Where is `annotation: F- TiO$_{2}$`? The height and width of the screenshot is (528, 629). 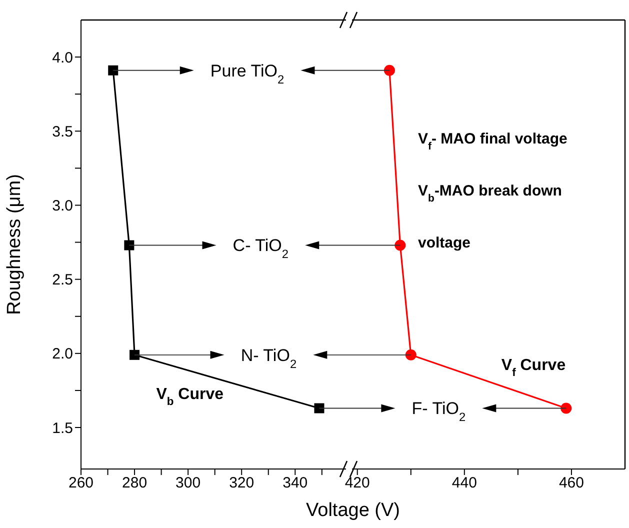
annotation: F- TiO$_{2}$ is located at coordinates (439, 411).